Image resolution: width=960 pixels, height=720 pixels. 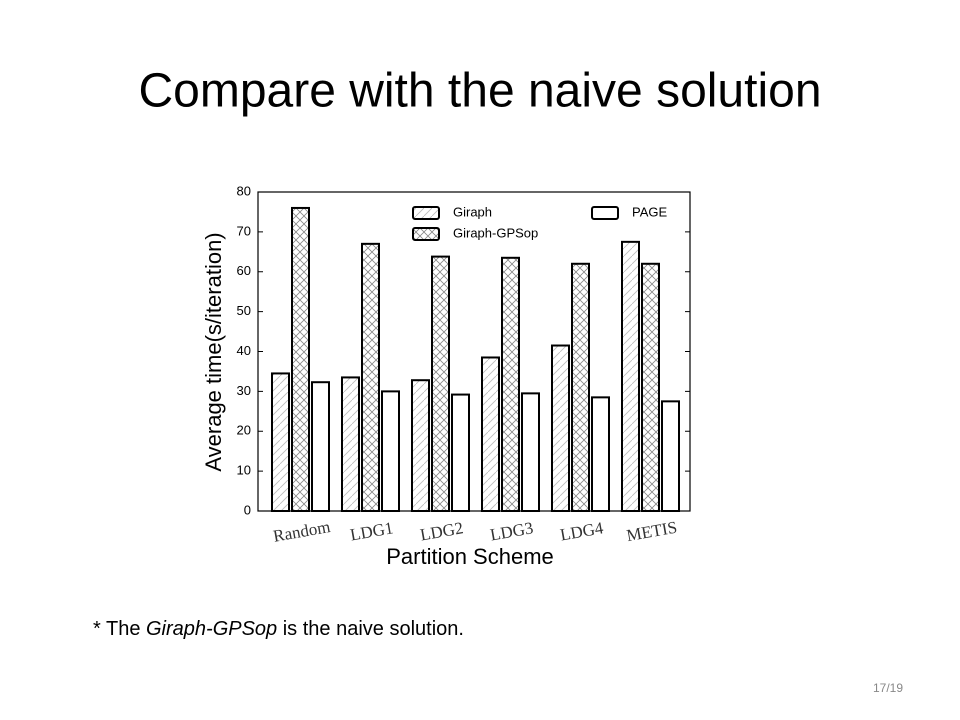 What do you see at coordinates (479, 91) in the screenshot?
I see `slide-title: Compare with the naive solution` at bounding box center [479, 91].